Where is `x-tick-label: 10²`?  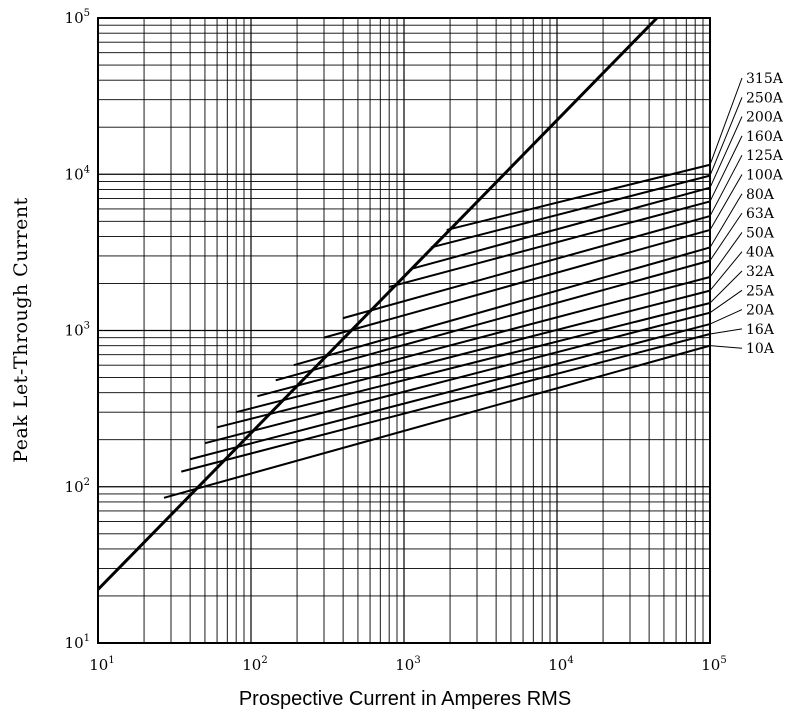 x-tick-label: 10² is located at coordinates (254, 664).